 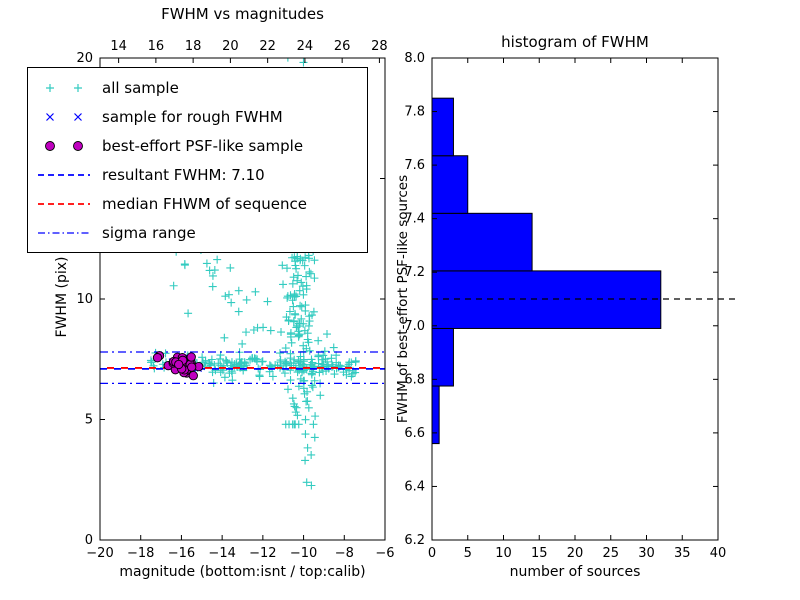 I want to click on svg-text: −16, so click(x=181, y=553).